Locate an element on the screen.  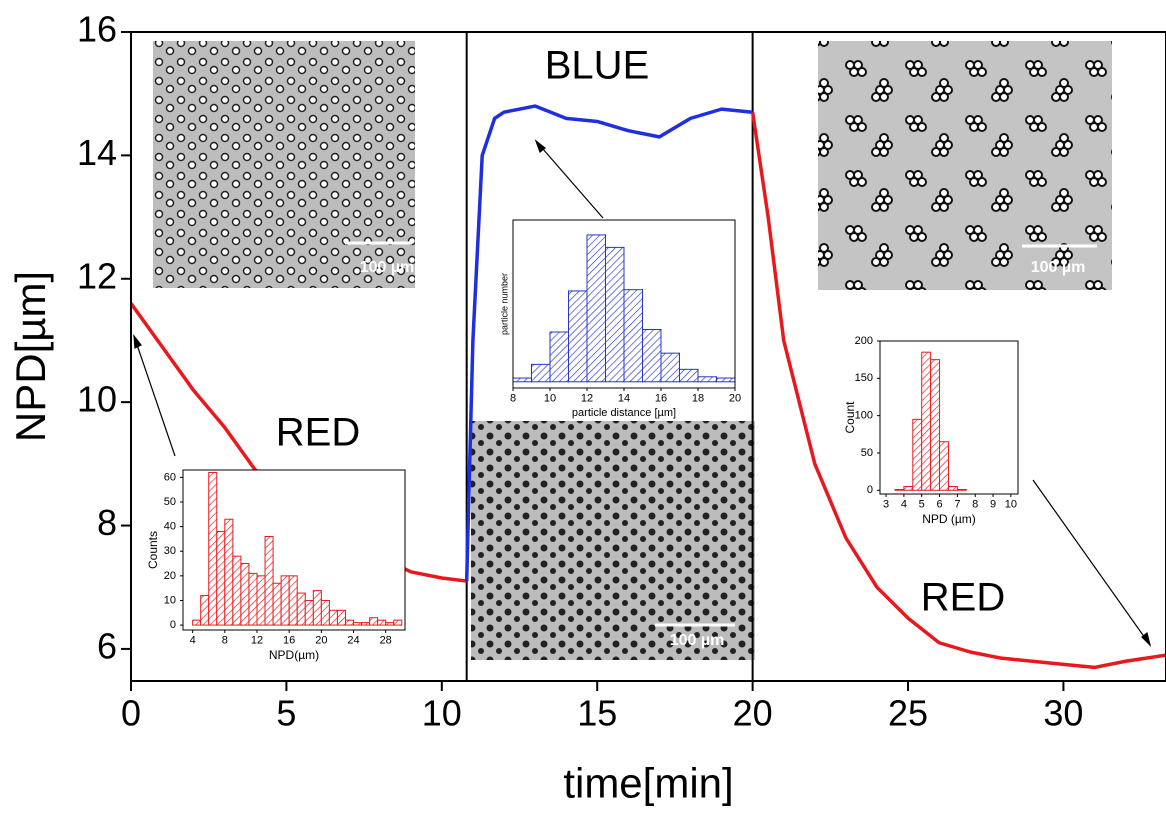
y-tick-label: 6 is located at coordinates (107, 645).